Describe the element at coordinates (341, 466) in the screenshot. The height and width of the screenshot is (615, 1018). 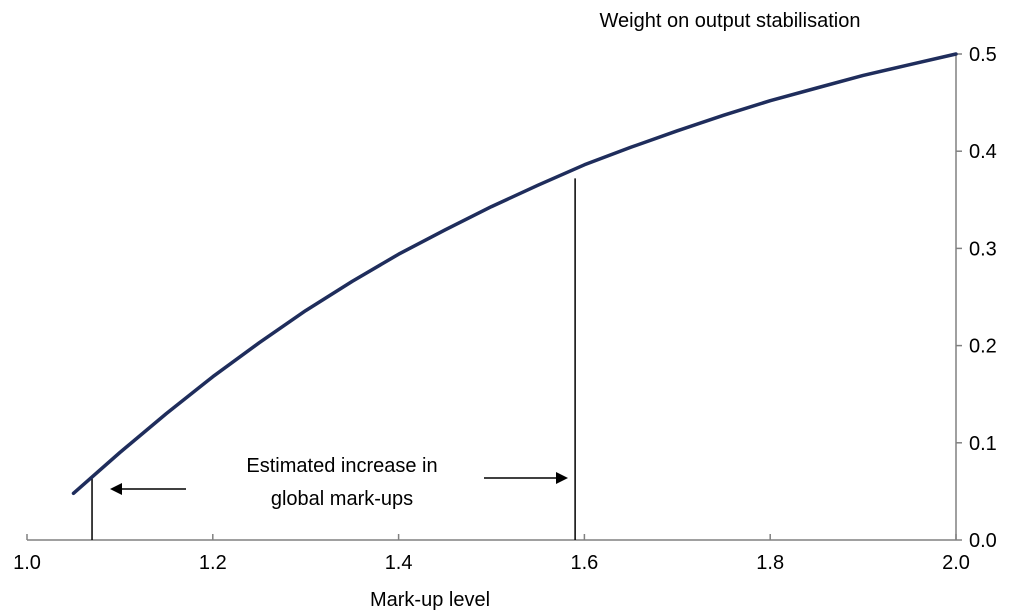
I see `annotation-line-1: Estimated increase in` at that location.